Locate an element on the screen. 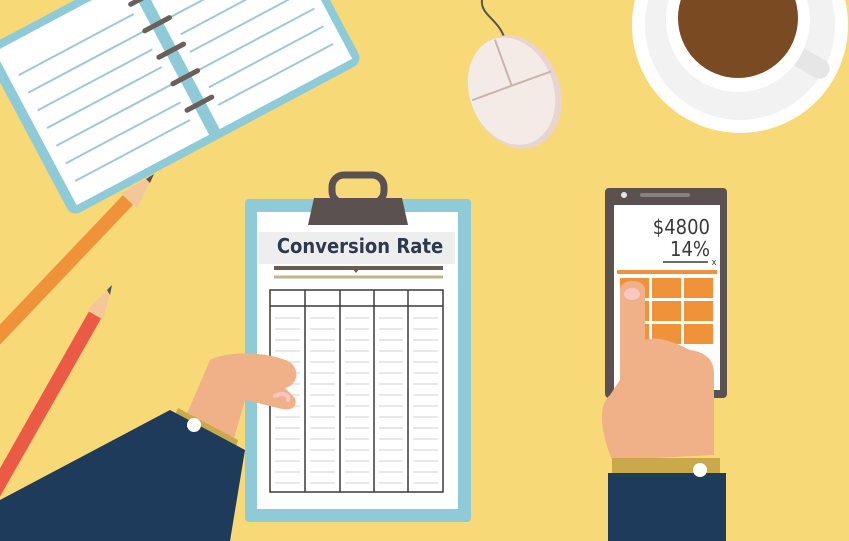  coffee-cup-part is located at coordinates (738, 39).